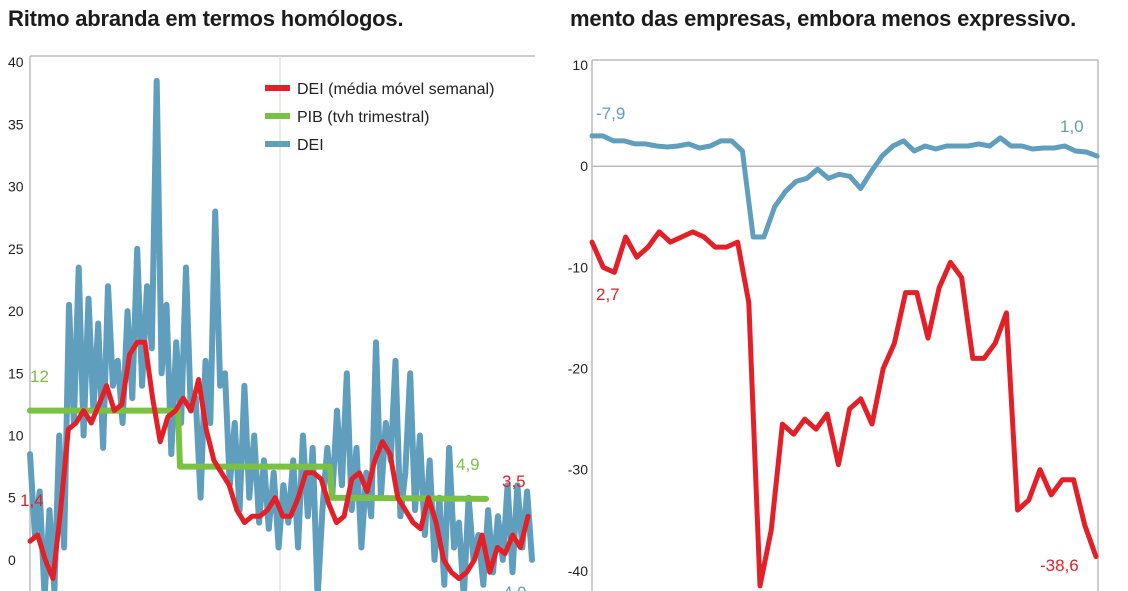 The height and width of the screenshot is (591, 1128). I want to click on left-y-tick-label: 30, so click(16, 187).